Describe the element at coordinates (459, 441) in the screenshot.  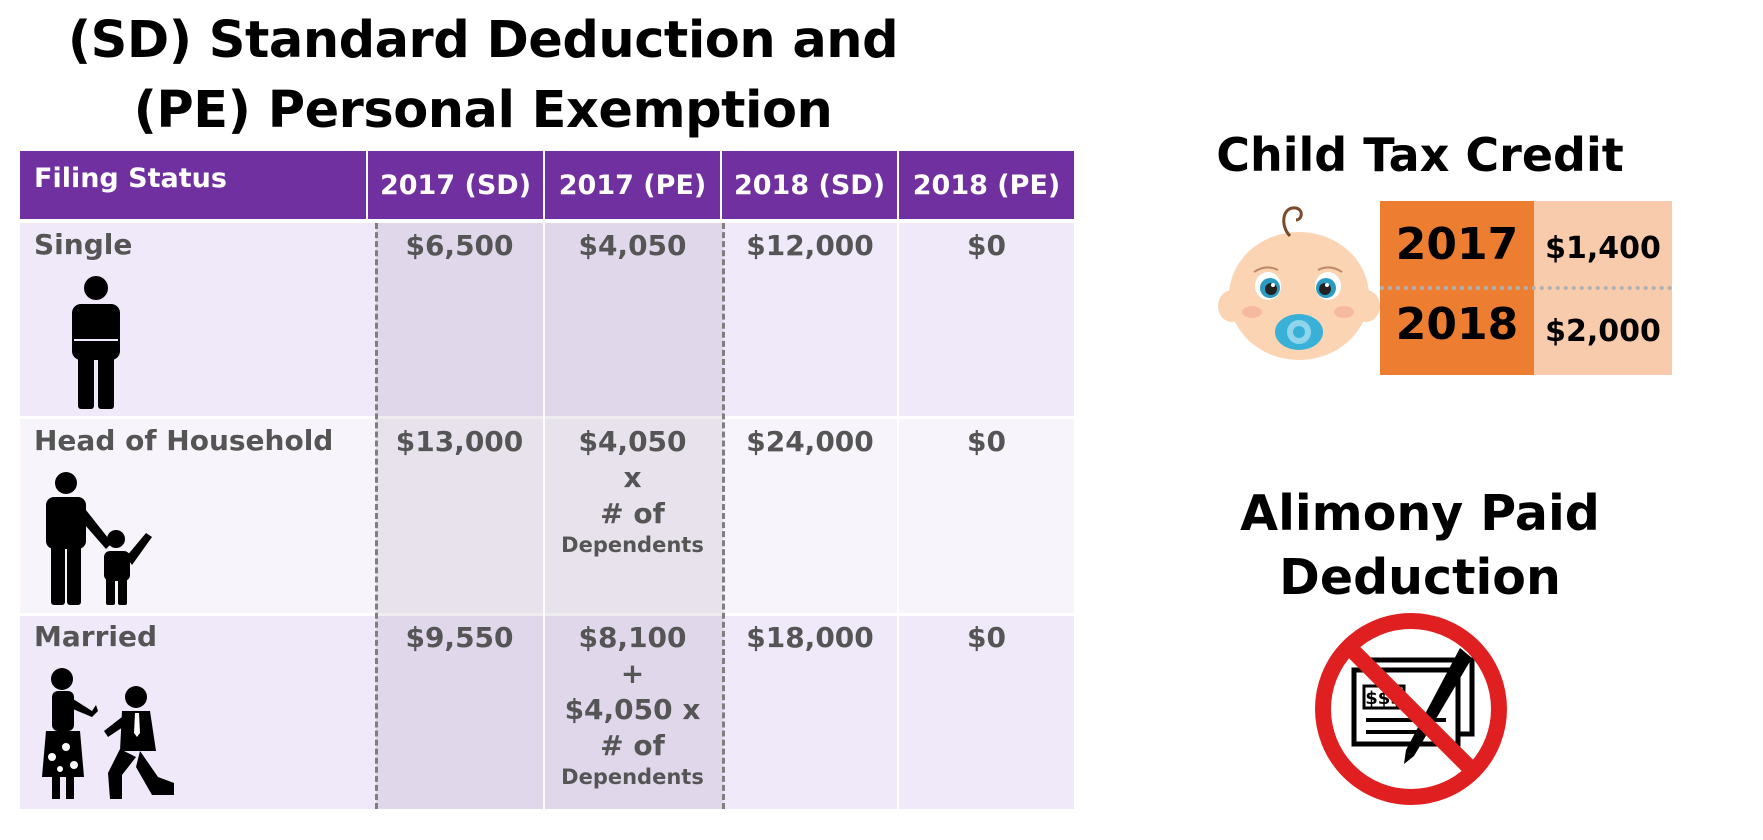
I see `cell-hoh-2017-sd: $13,000` at that location.